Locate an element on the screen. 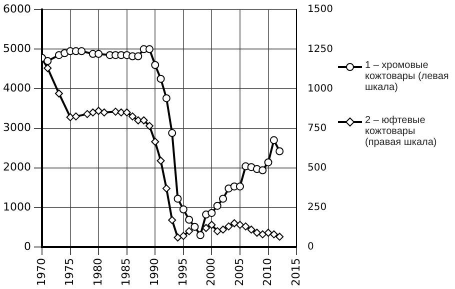  y-tick-label: 6000 is located at coordinates (16, 9).